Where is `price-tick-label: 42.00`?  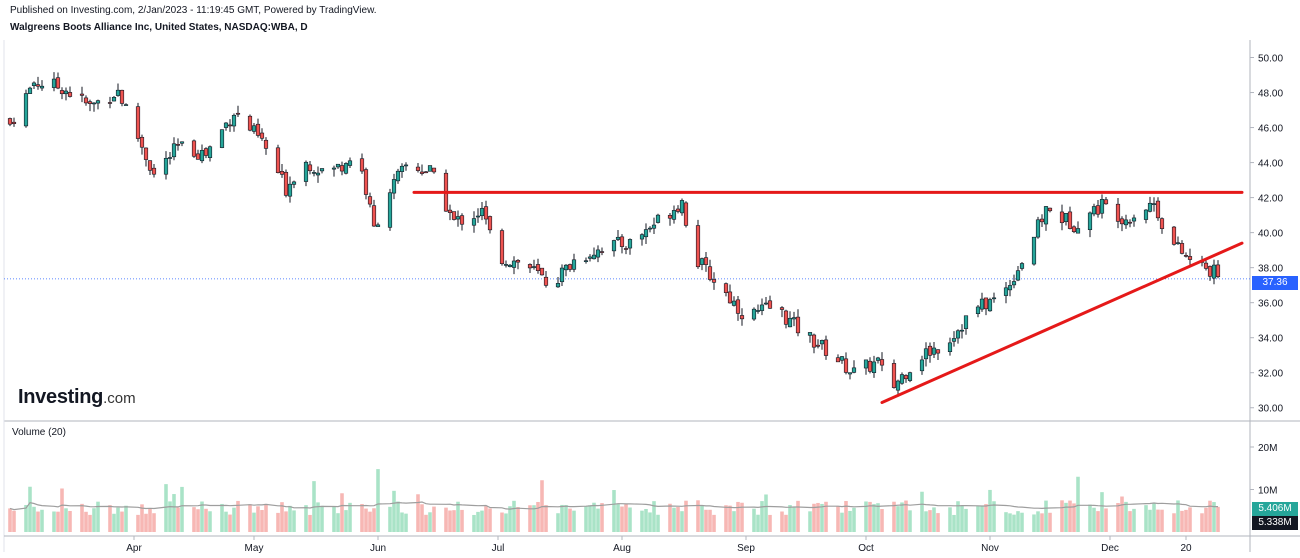
price-tick-label: 42.00 is located at coordinates (1270, 199).